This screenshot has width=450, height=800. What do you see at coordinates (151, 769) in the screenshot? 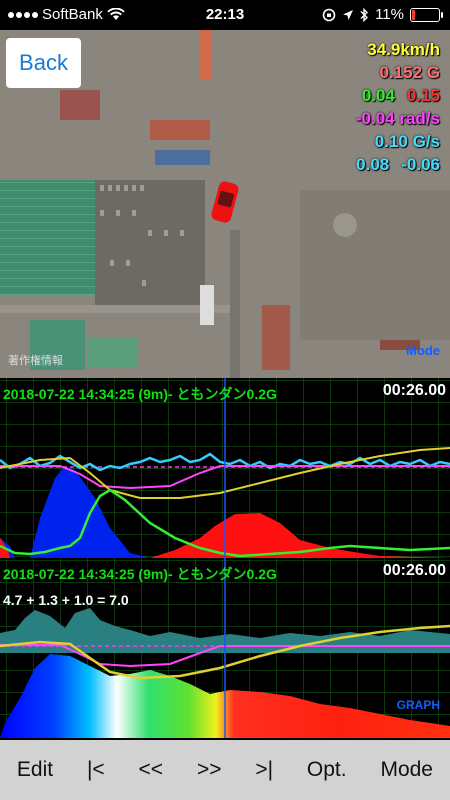
I see `rewind-button: <<` at bounding box center [151, 769].